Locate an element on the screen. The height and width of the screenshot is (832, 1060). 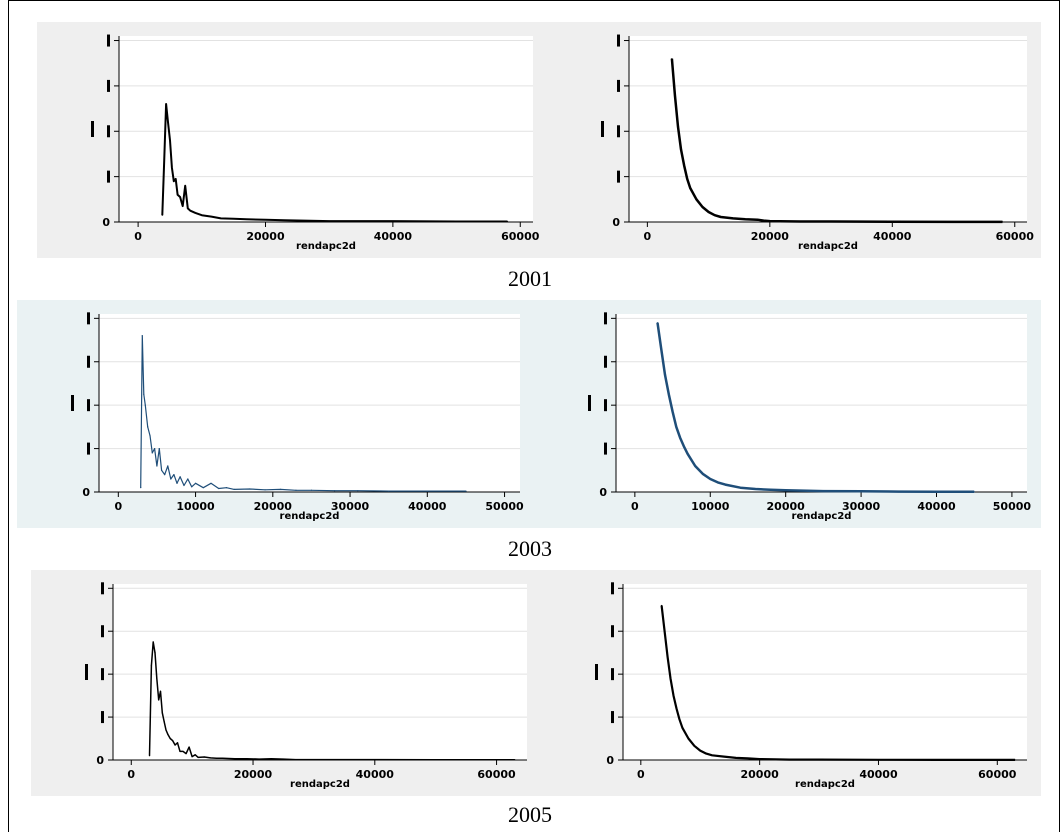
x-tick-label: 50000 is located at coordinates (1012, 506).